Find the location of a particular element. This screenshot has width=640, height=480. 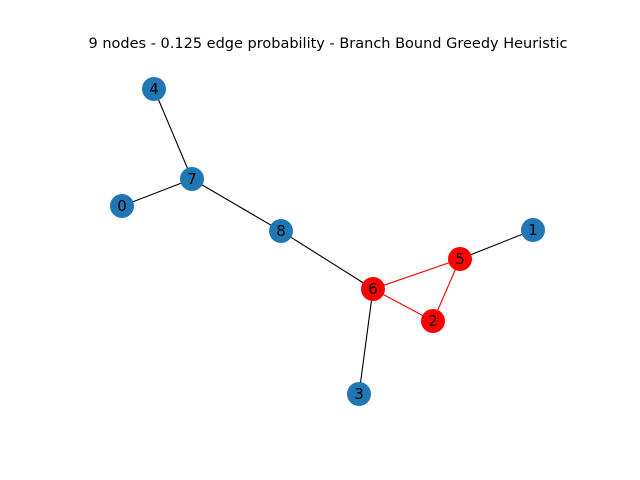

node-2: 2 is located at coordinates (433, 321).